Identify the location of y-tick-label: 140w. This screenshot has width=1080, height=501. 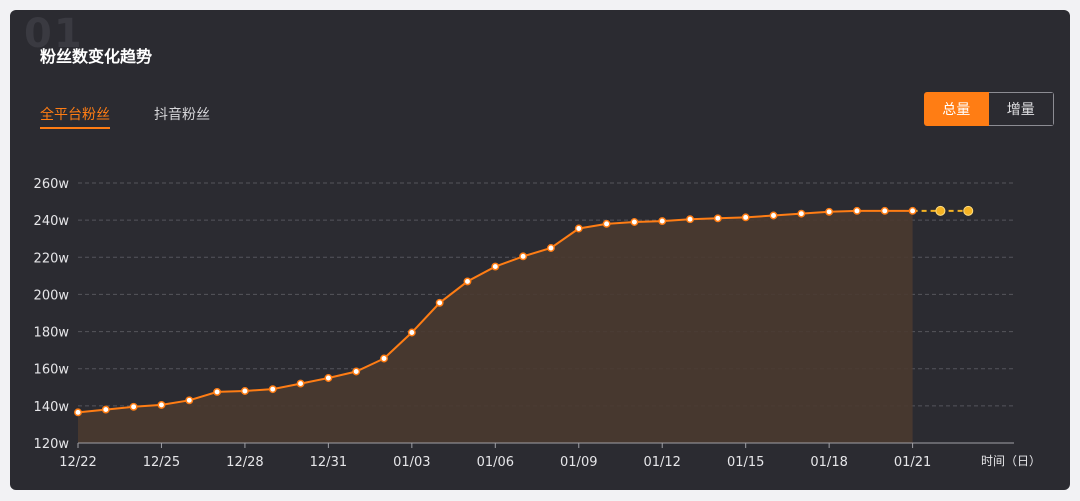
(52, 407).